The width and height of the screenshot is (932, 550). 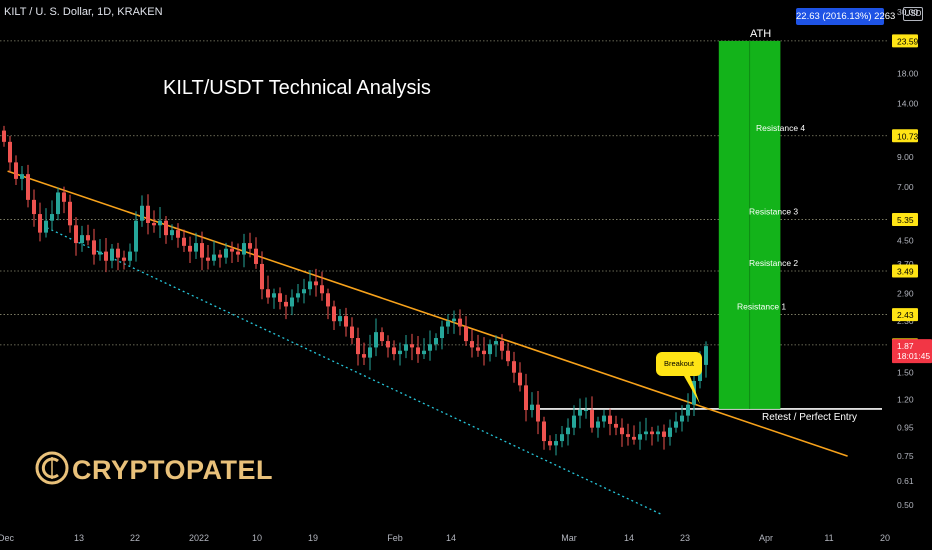 I want to click on time-axis: Dec 13 22 2022 10 19 Feb 14 Mar 14 23 Apr 11 20, so click(x=445, y=538).